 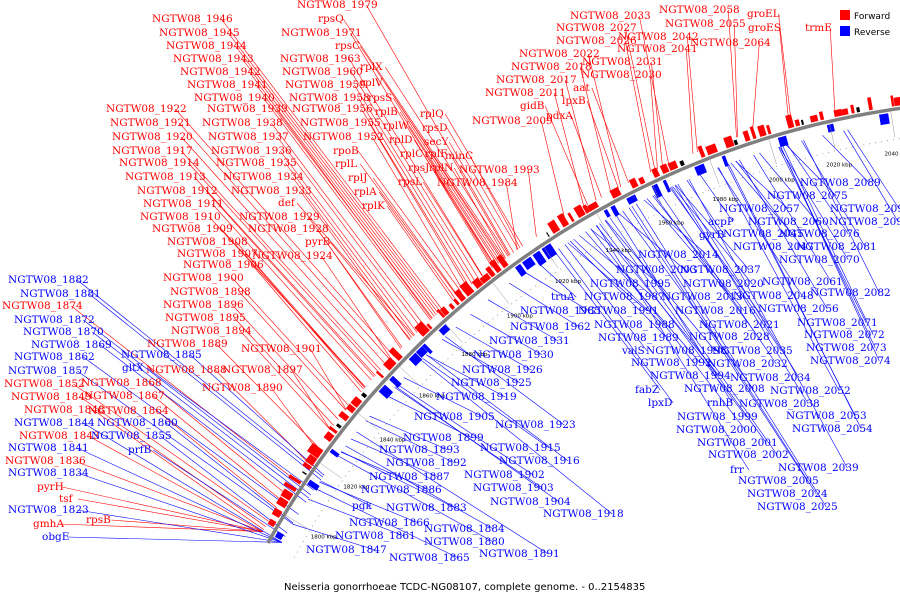 I want to click on reverse-gene-label-32: NGTW08_1903, so click(x=513, y=488).